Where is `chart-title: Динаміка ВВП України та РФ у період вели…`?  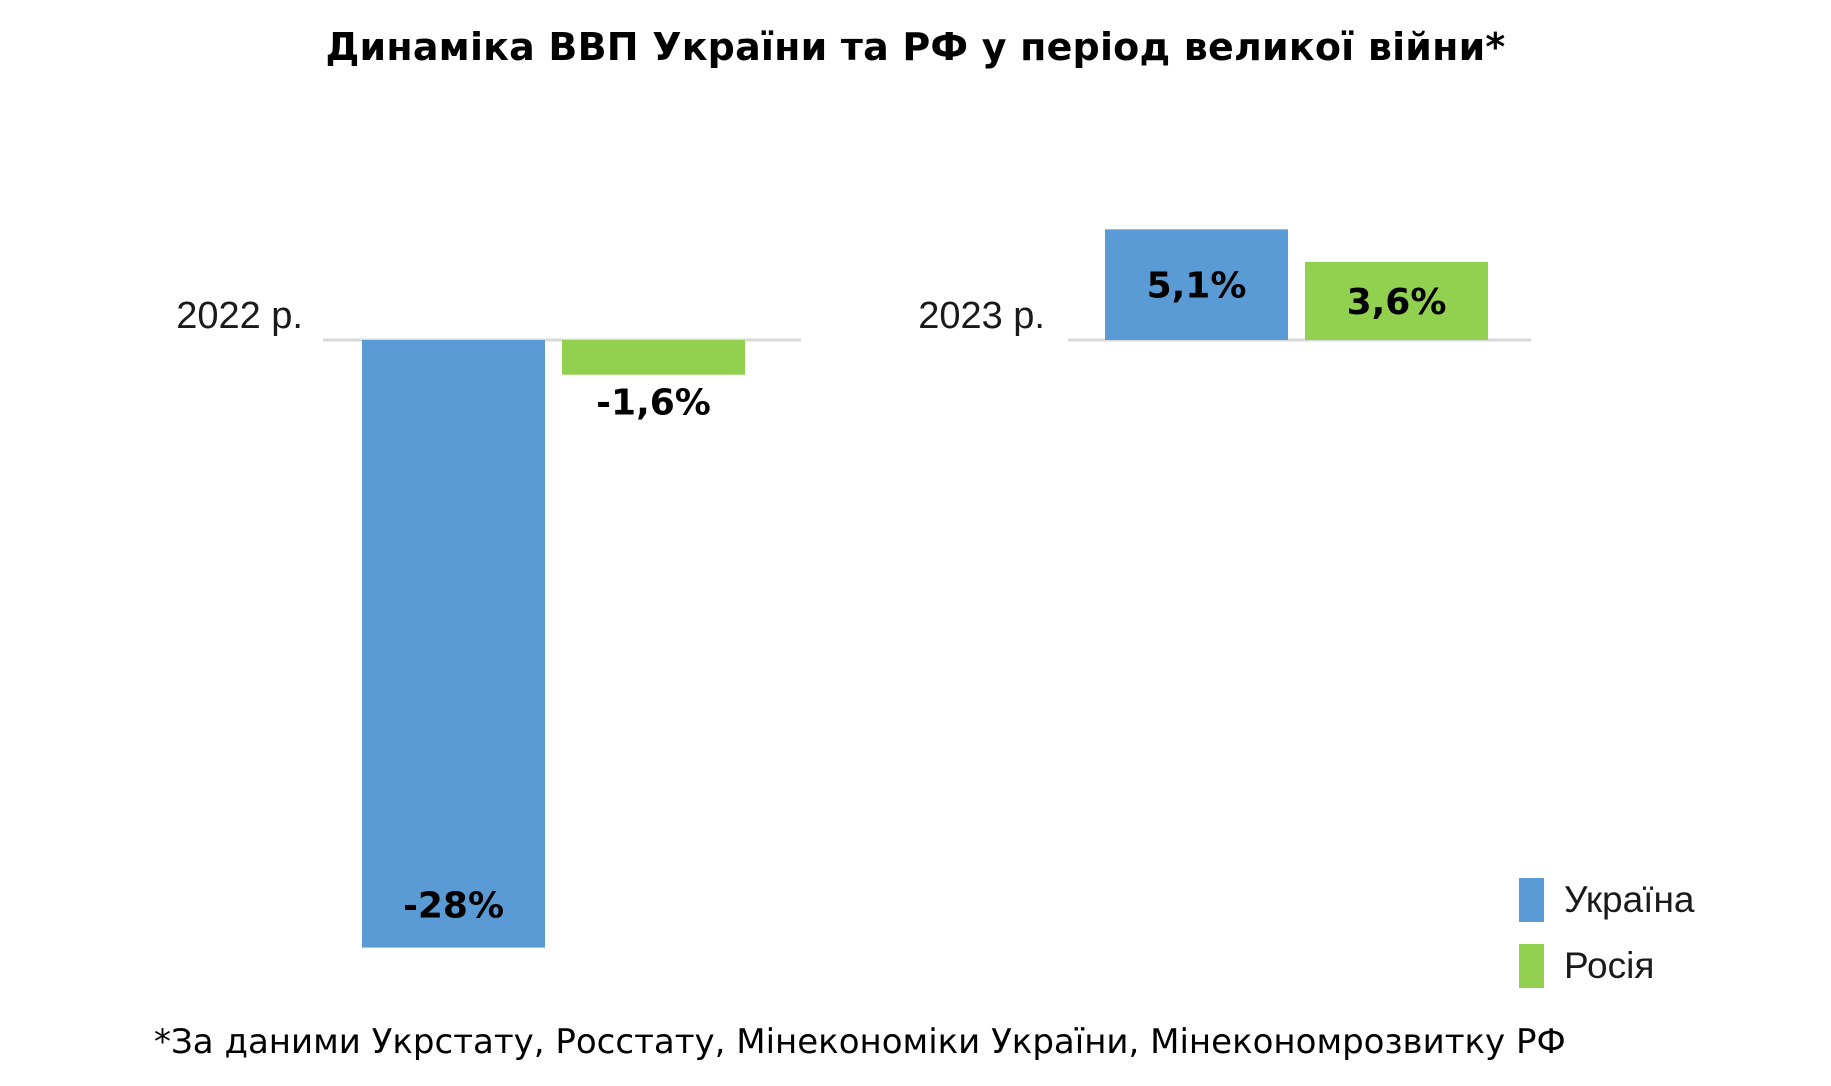
chart-title: Динаміка ВВП України та РФ у період вели… is located at coordinates (915, 47).